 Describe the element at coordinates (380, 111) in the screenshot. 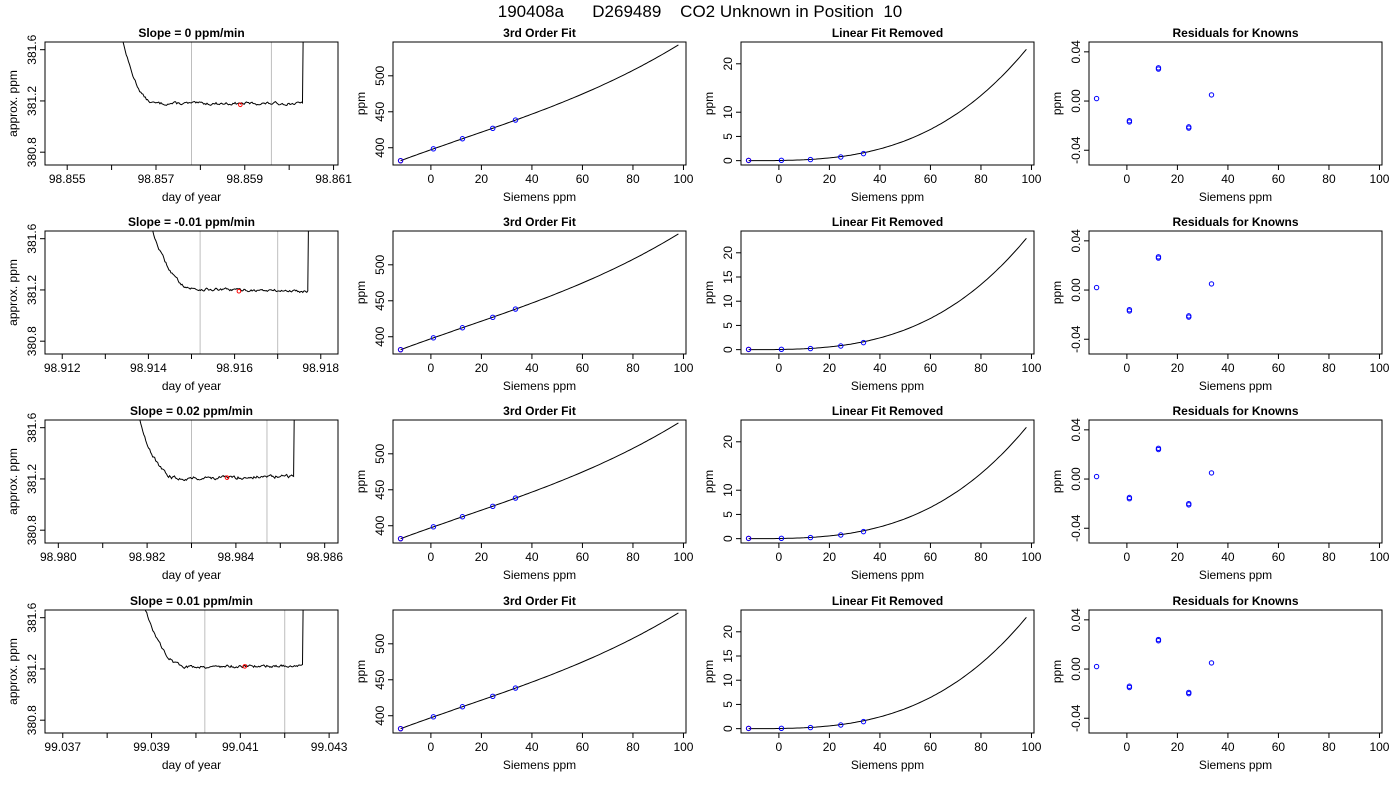

I see `y-tick-label: 450` at that location.